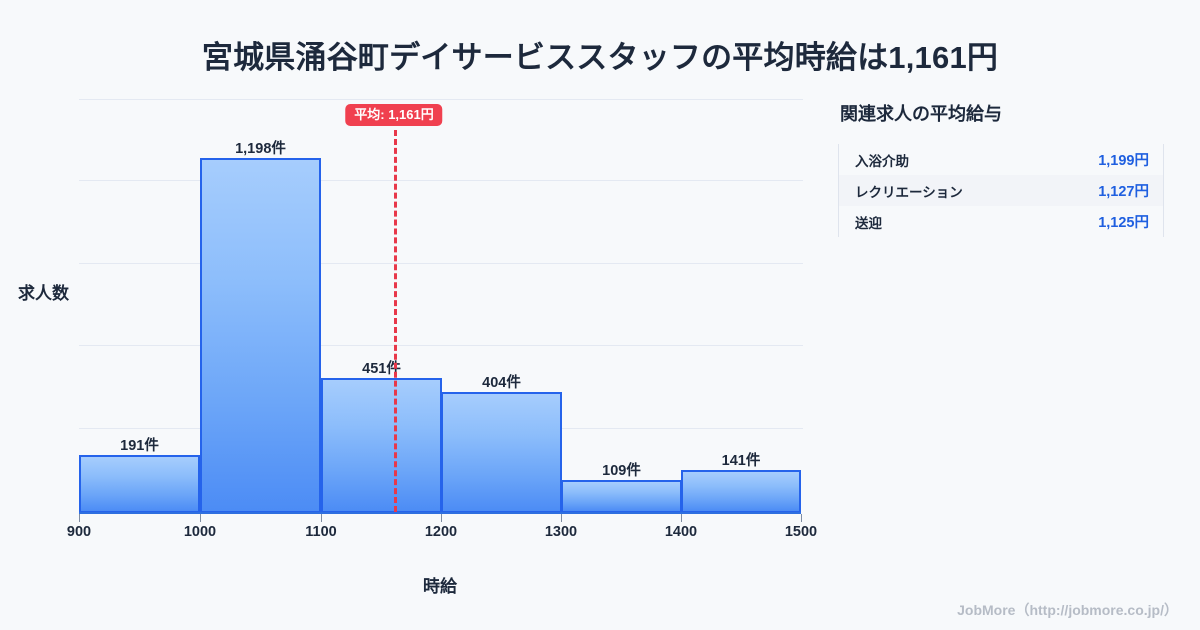  Describe the element at coordinates (395, 321) in the screenshot. I see `average-vline` at that location.